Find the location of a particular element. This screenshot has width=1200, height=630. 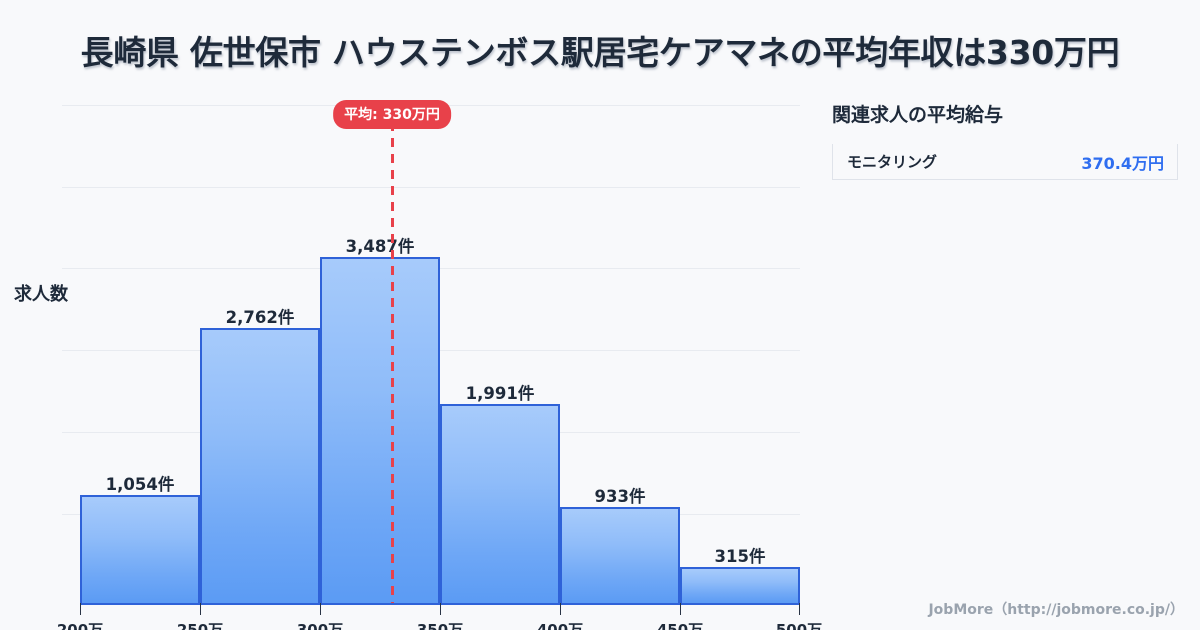

related-salary-heading: 関連求人の平均給与 is located at coordinates (918, 115).